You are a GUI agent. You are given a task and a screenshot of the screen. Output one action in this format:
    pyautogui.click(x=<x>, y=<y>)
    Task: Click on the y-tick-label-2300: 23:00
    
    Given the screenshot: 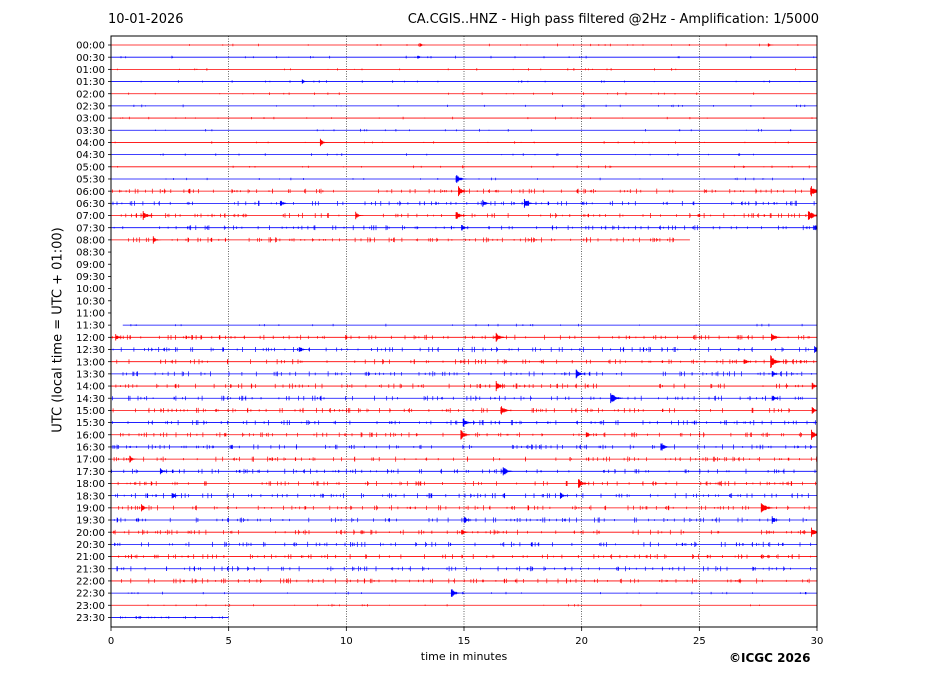 What is the action you would take?
    pyautogui.click(x=90, y=606)
    